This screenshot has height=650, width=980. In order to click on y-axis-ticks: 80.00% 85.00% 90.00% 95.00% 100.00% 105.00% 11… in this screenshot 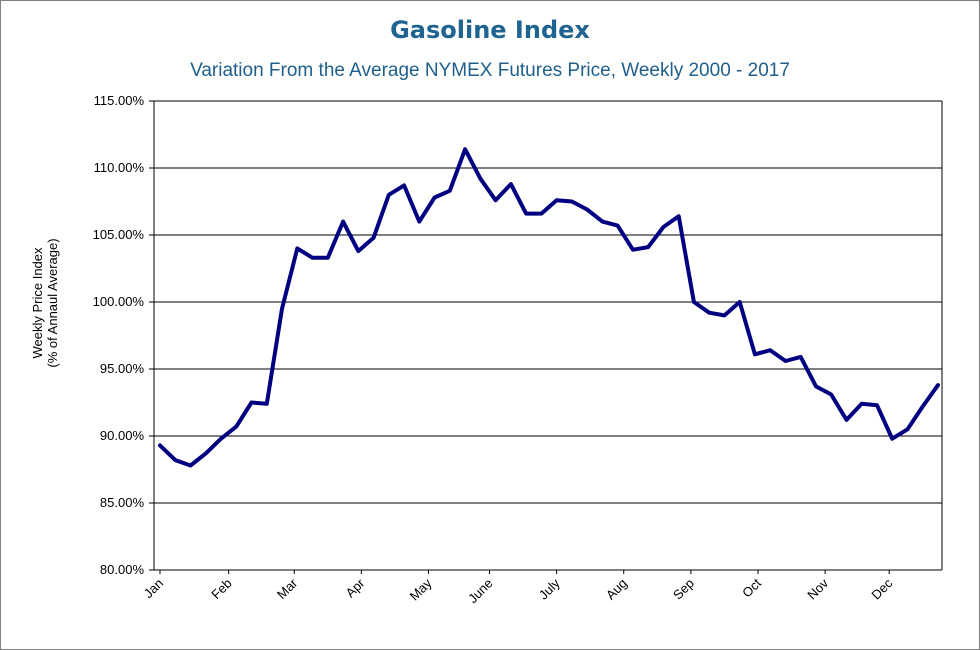, I will do `click(123, 335)`.